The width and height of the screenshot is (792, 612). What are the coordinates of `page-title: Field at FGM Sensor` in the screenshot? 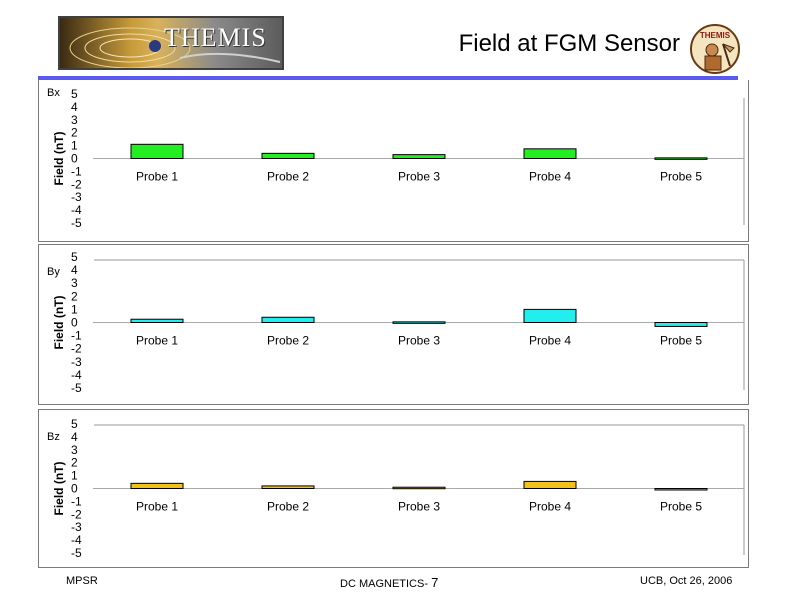 It's located at (569, 43).